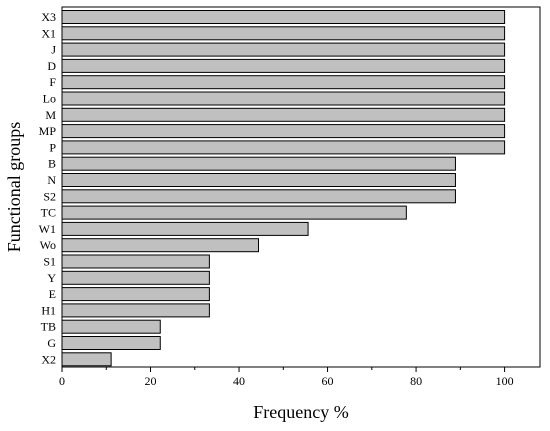 The height and width of the screenshot is (431, 550). What do you see at coordinates (300, 412) in the screenshot?
I see `x-axis-title: Frequency %` at bounding box center [300, 412].